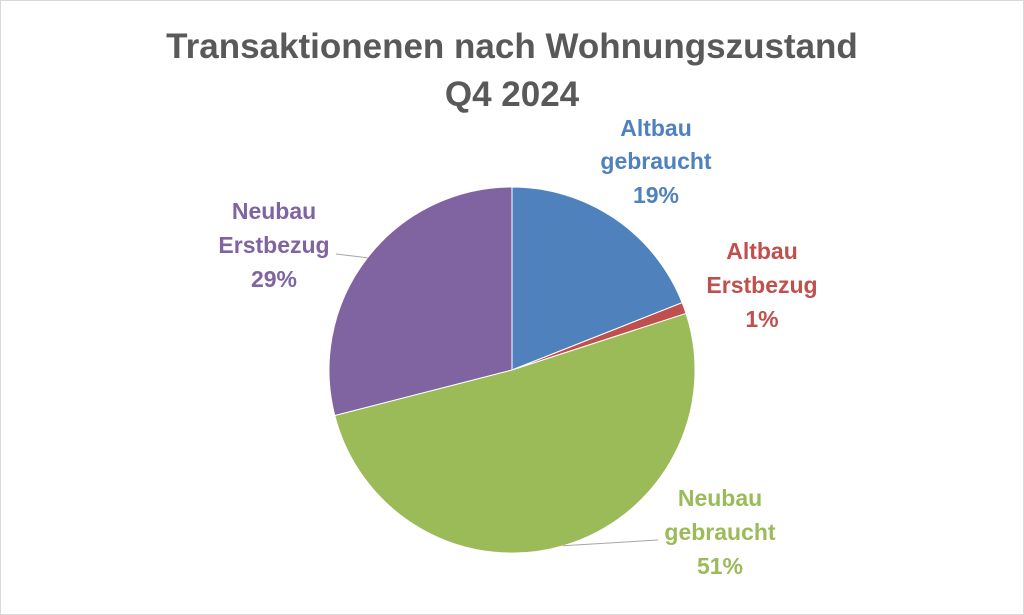 Image resolution: width=1024 pixels, height=615 pixels. I want to click on chart-title-line1: Transaktionenen nach Wohnungszustand, so click(512, 46).